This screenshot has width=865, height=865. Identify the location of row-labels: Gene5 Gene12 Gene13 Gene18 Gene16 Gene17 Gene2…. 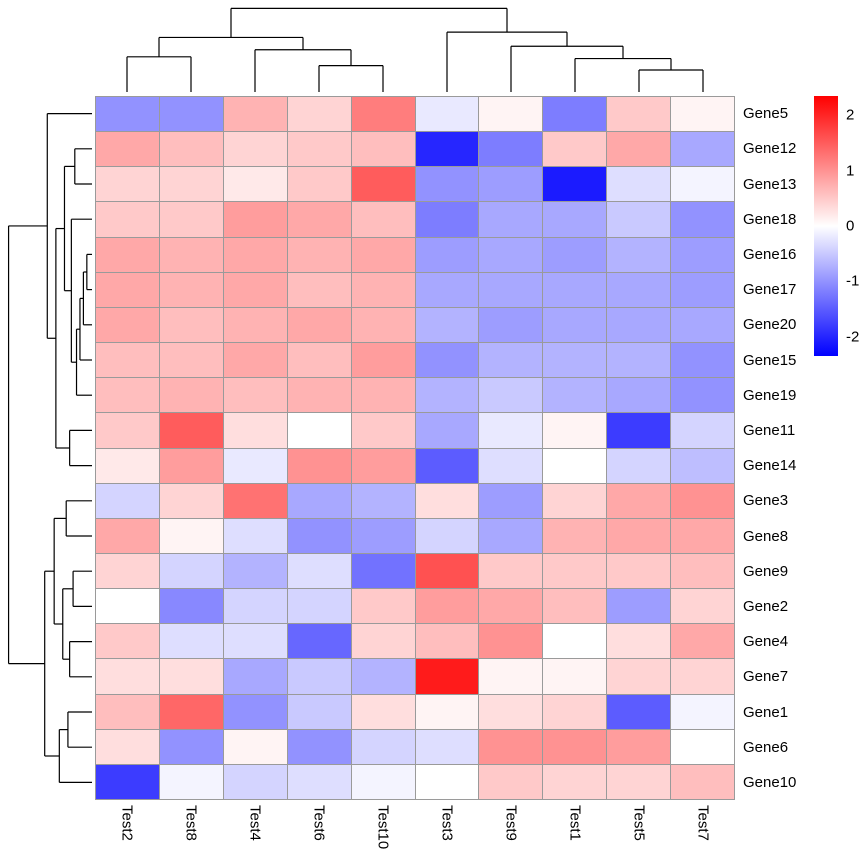
(779, 448).